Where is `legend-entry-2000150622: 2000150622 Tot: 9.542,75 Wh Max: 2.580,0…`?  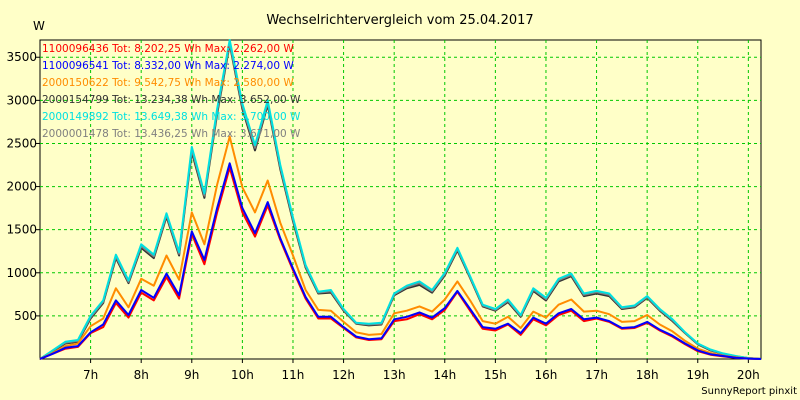
legend-entry-2000150622: 2000150622 Tot: 9.542,75 Wh Max: 2.580,0… is located at coordinates (168, 83).